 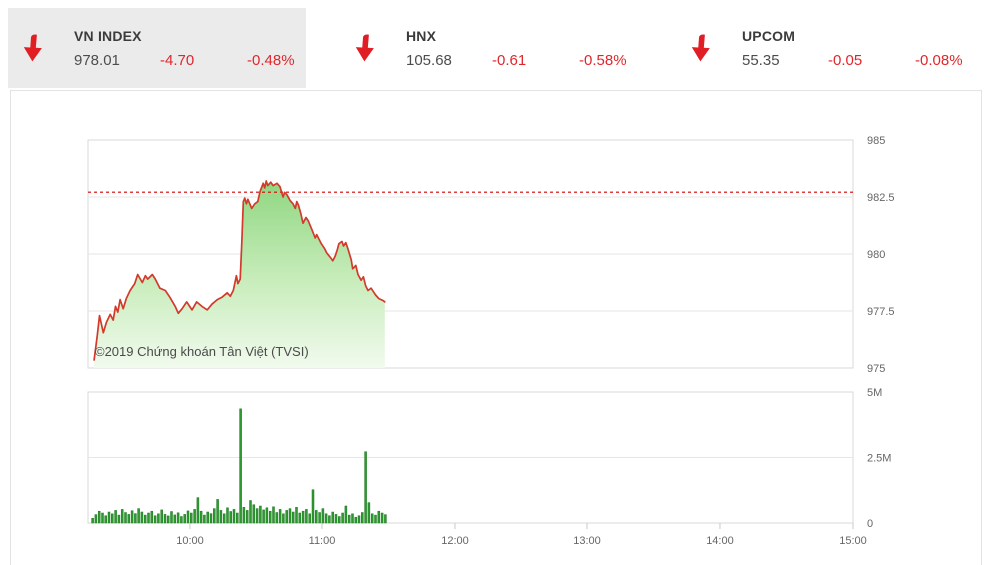 I want to click on x-axis-label: 14:00, so click(x=720, y=541).